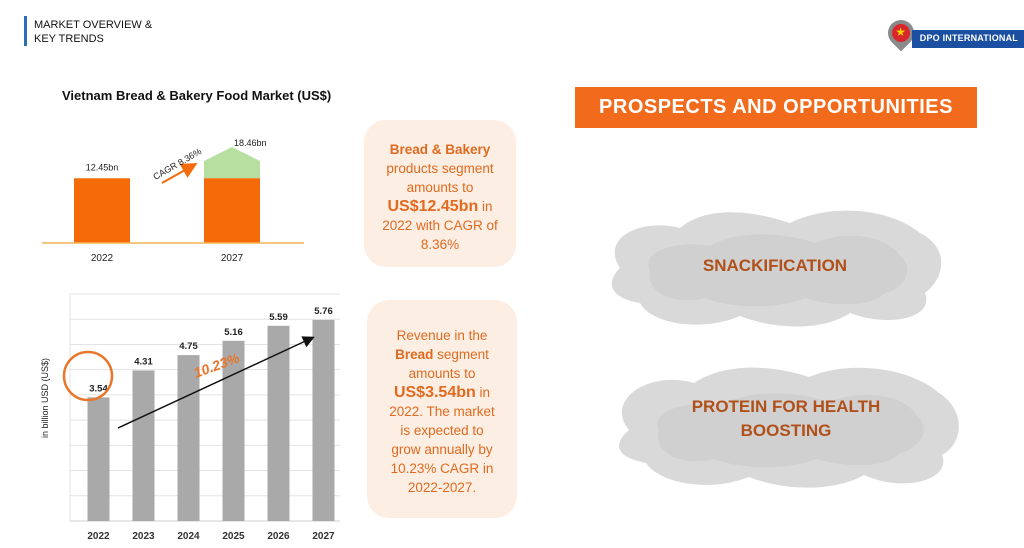 This screenshot has height=548, width=1024. Describe the element at coordinates (98, 536) in the screenshot. I see `revenue-category-2022: 2022` at that location.